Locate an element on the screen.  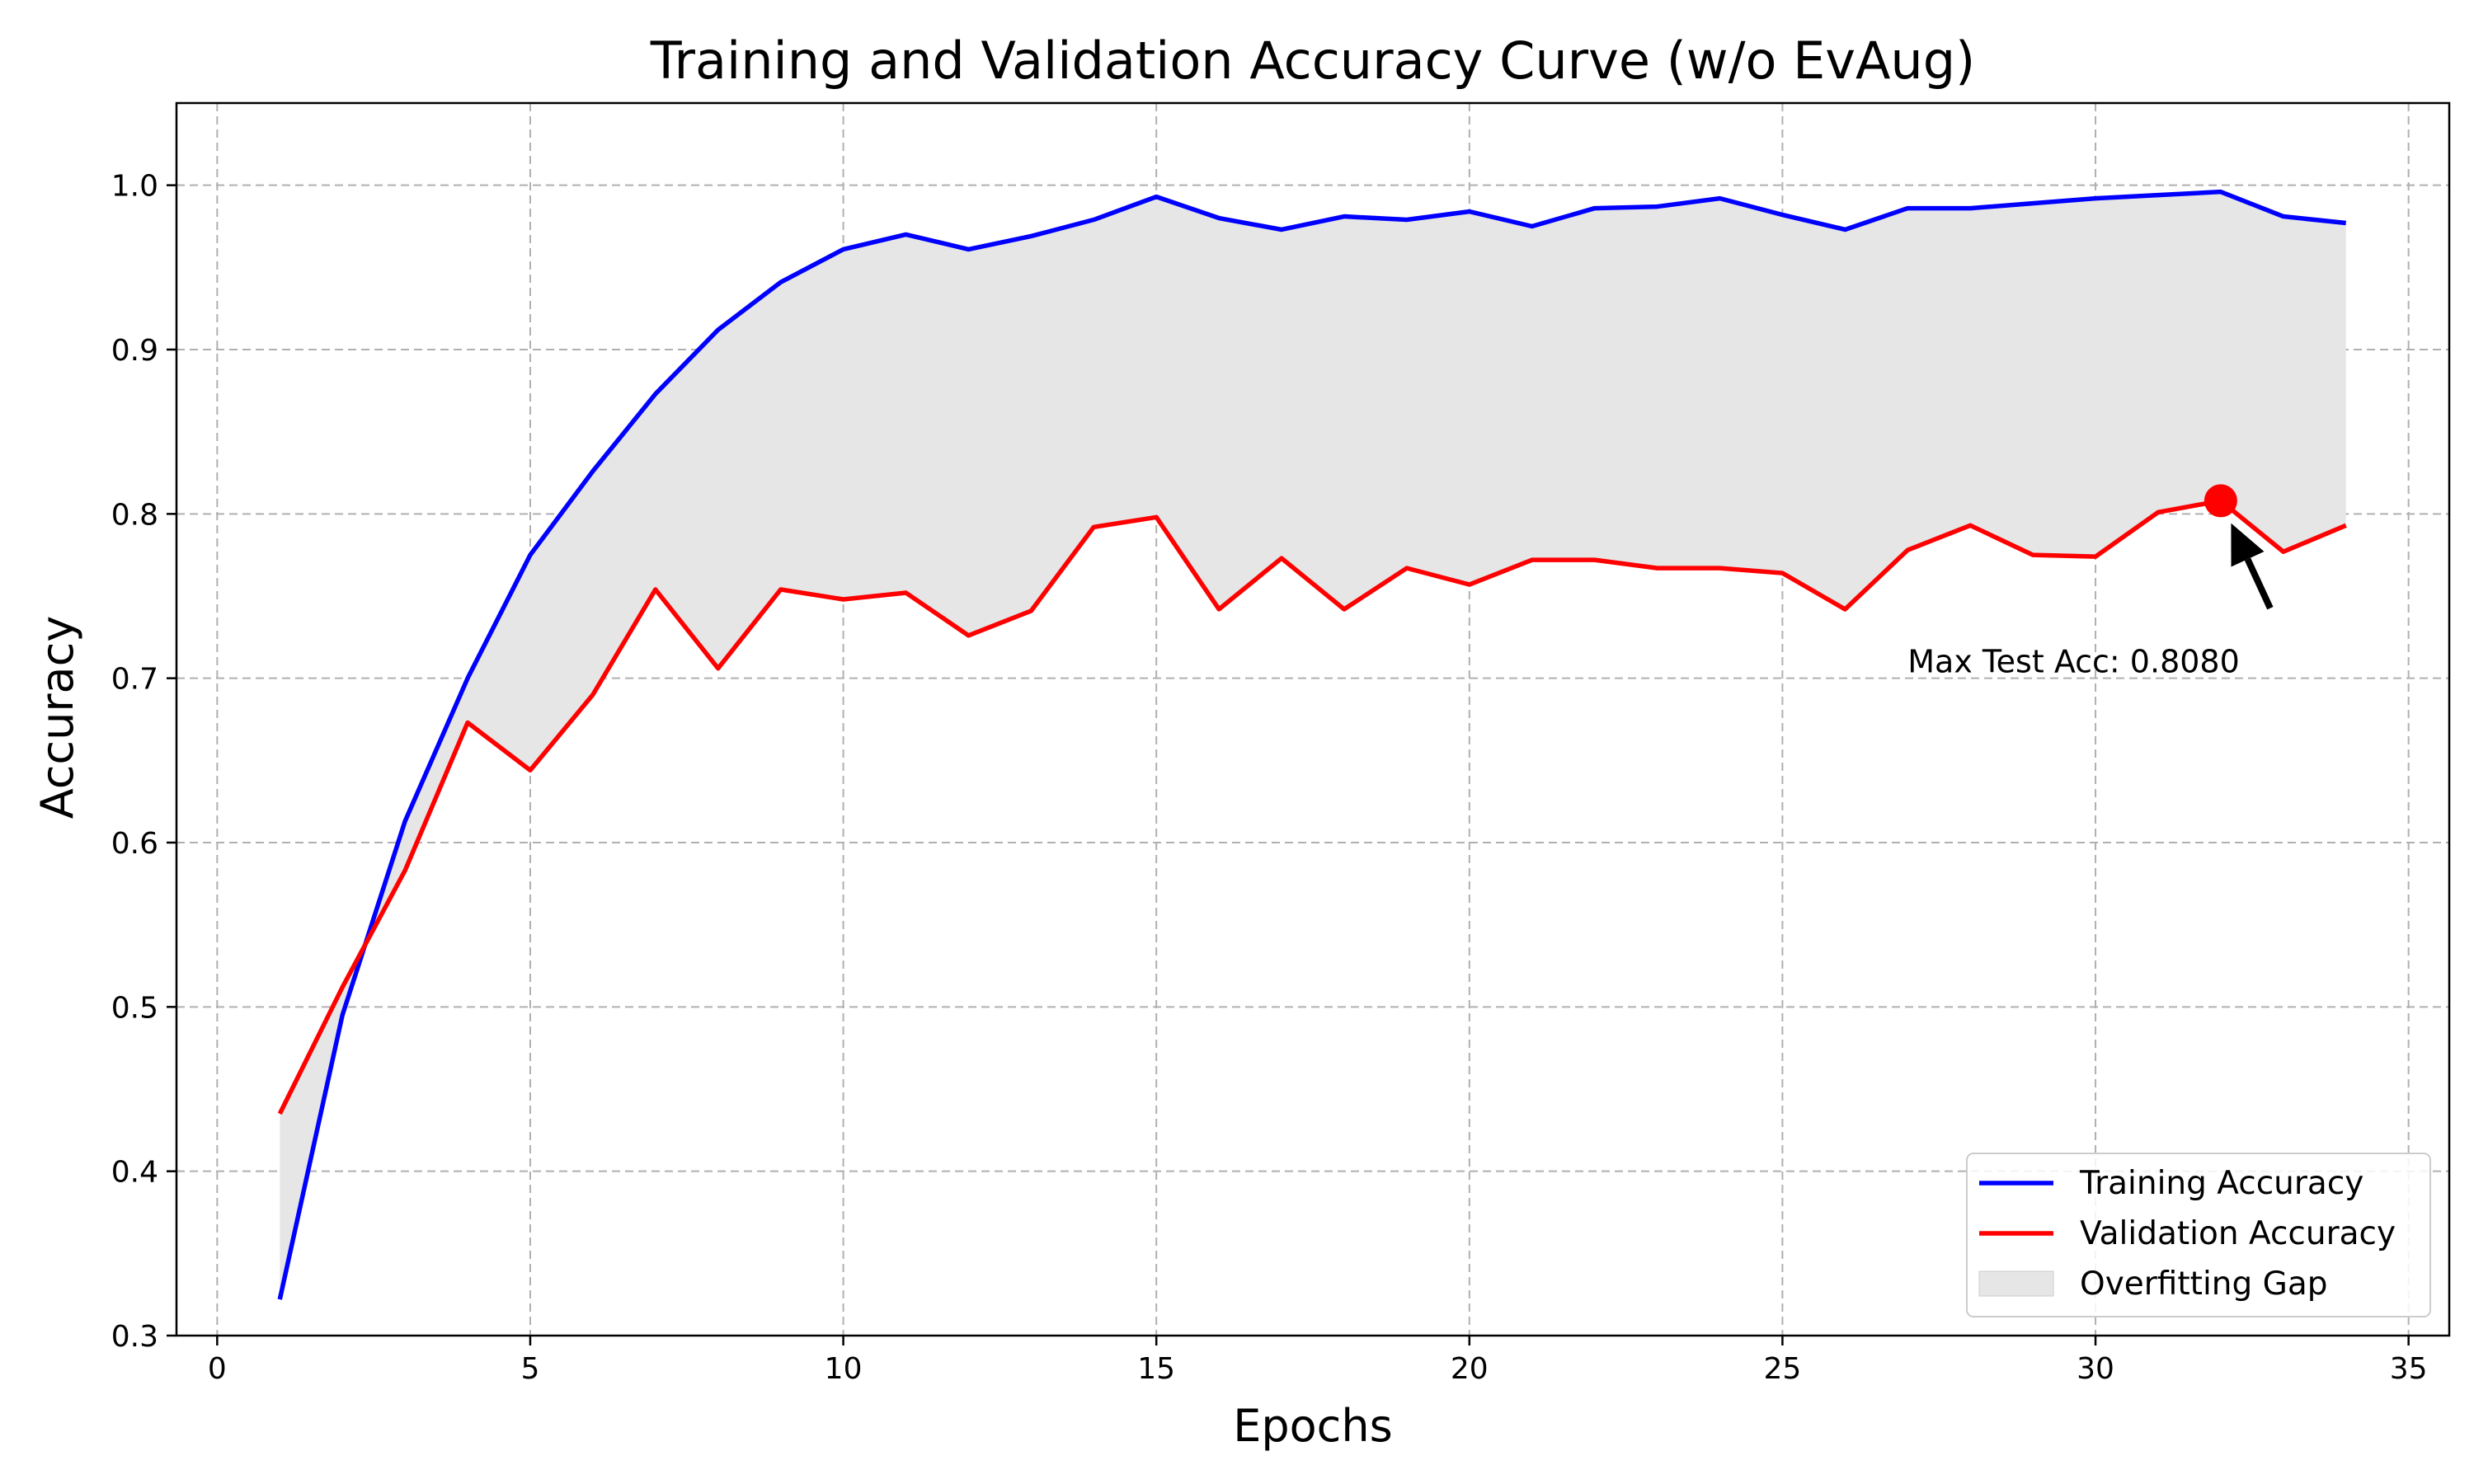
y-tick-label: 1.0 is located at coordinates (134, 187).